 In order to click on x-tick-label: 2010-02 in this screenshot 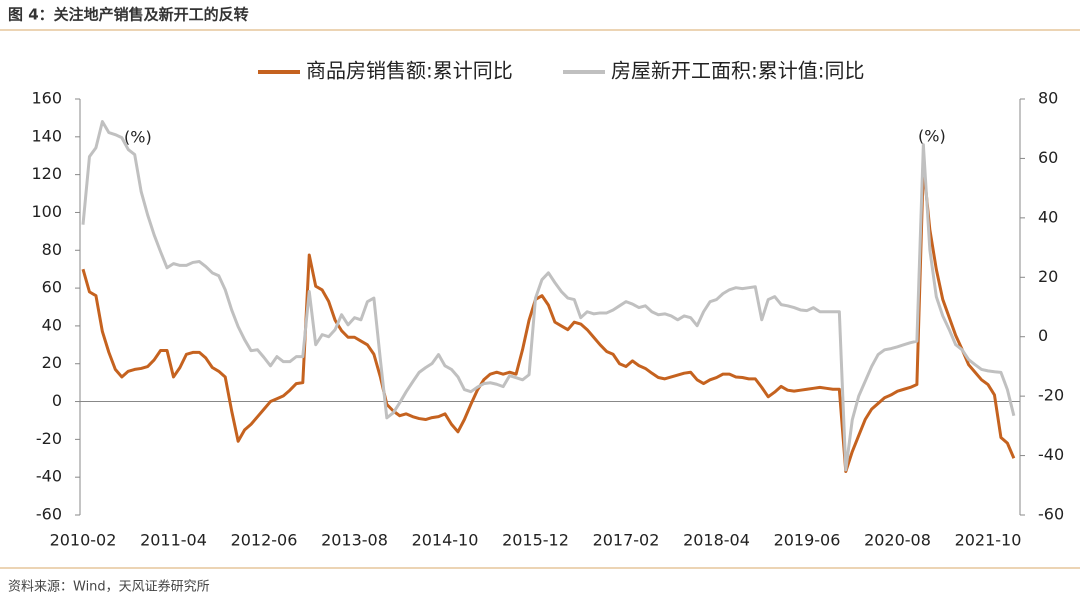, I will do `click(83, 540)`.